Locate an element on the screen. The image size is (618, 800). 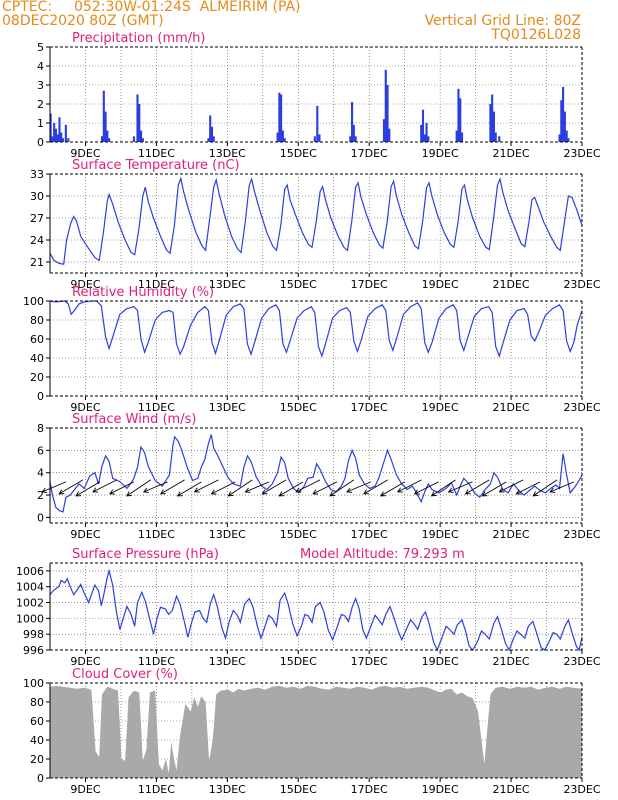
y-tick-label: 1004 is located at coordinates (30, 587).